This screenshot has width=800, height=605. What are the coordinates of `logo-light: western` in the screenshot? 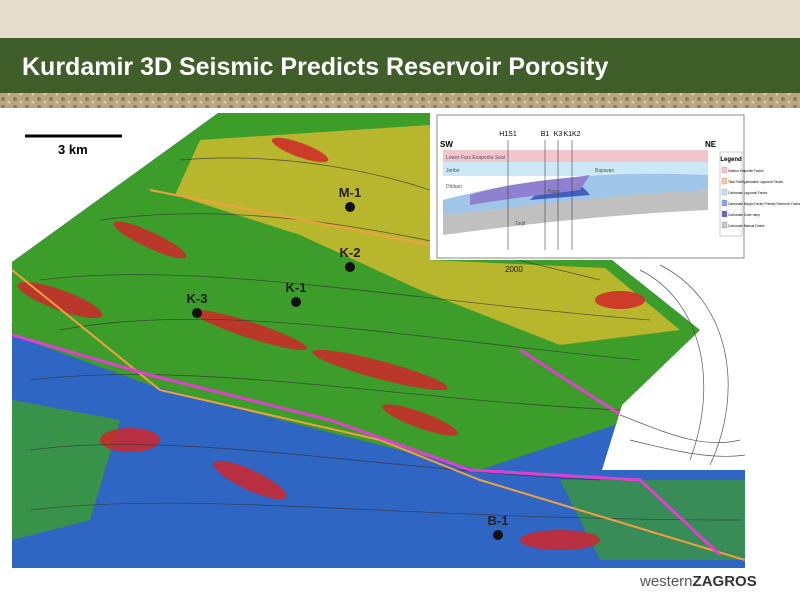 It's located at (666, 581).